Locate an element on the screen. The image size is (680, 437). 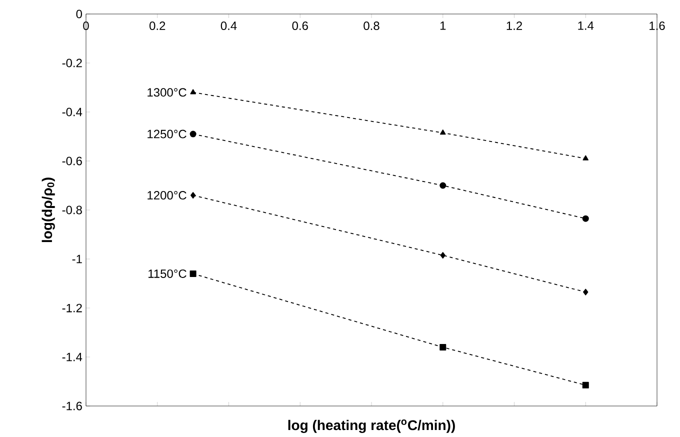
x-tick-label: 1.4 is located at coordinates (586, 26).